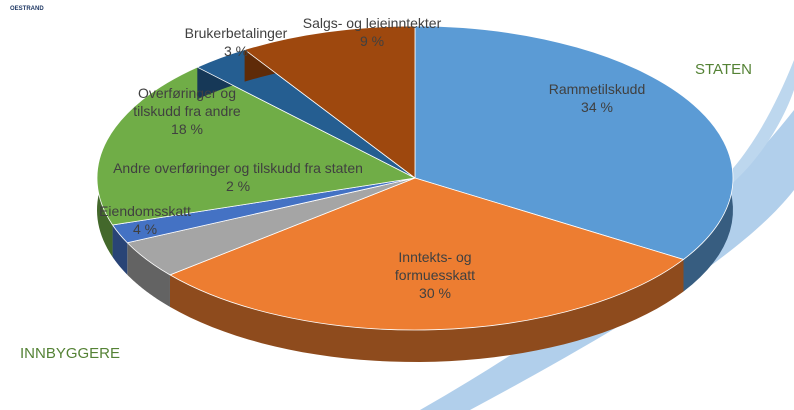 The image size is (794, 410). I want to click on category-label: Overføringer og tilskudd fra andre, so click(187, 102).